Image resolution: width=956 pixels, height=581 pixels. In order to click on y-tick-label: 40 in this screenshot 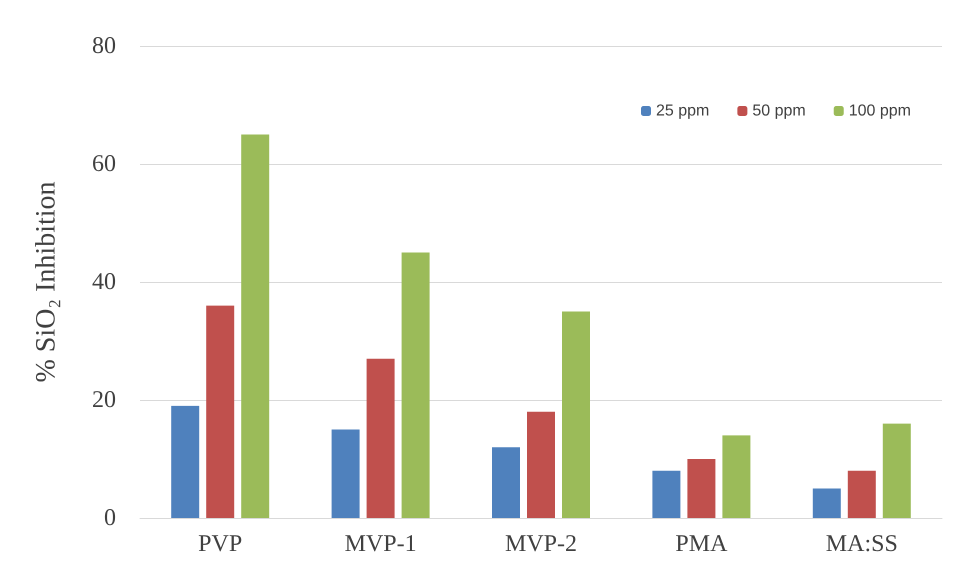, I will do `click(104, 282)`.